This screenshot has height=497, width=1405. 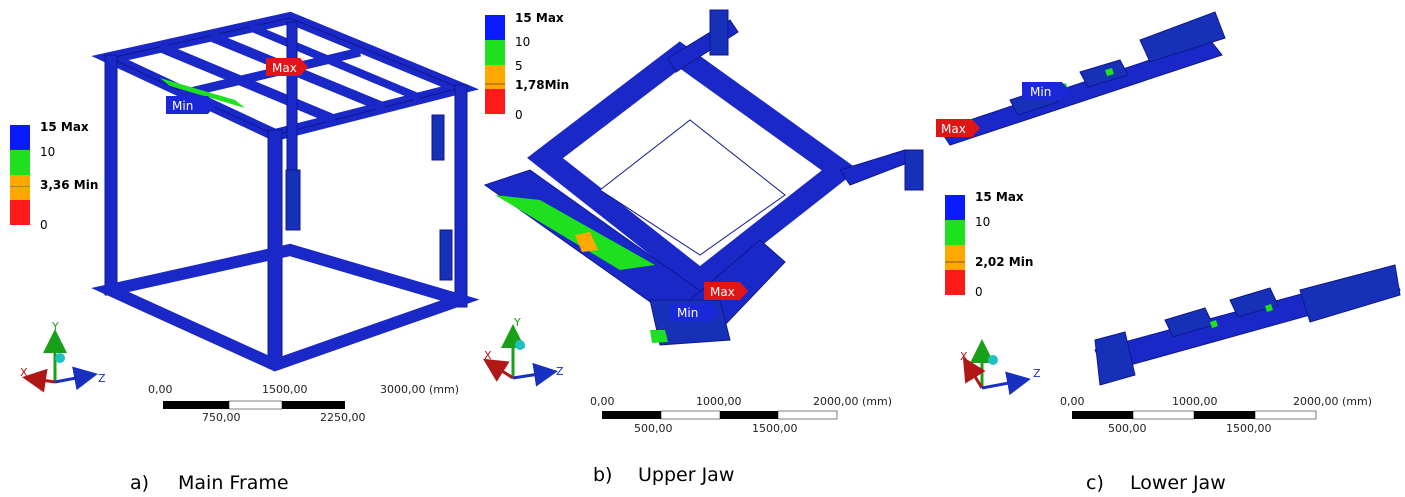 I want to click on legend-lower-jaw: 15 Max 10 2,02 Min 0, so click(x=989, y=244).